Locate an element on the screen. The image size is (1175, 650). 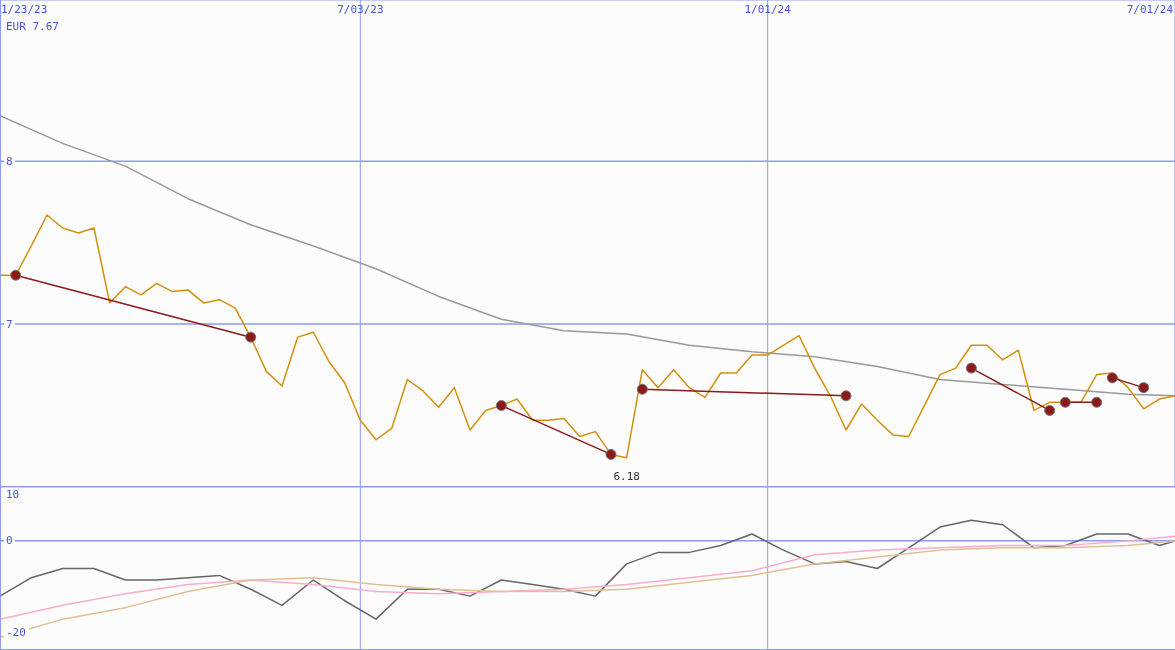
x-tick-label: 7/03/23 is located at coordinates (360, 9).